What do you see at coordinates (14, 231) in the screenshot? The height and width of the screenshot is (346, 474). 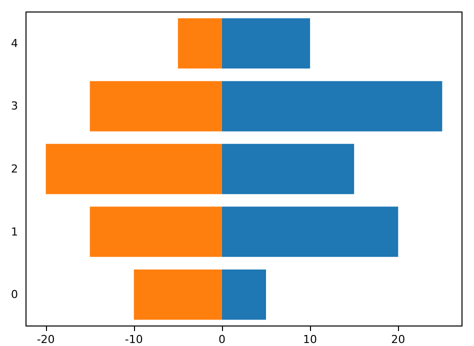 I see `y-tick-label: 1` at bounding box center [14, 231].